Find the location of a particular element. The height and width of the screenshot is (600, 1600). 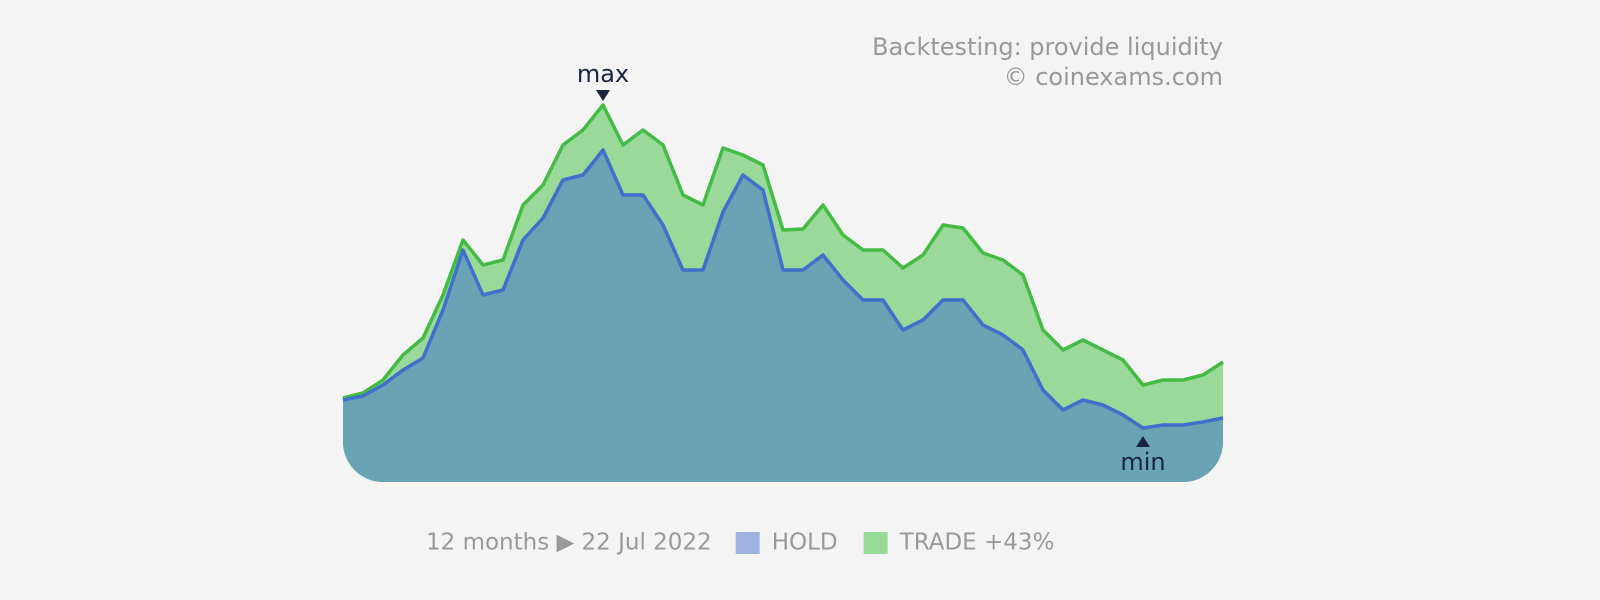

chart-title: Backtesting: provide liquidity is located at coordinates (1047, 47).